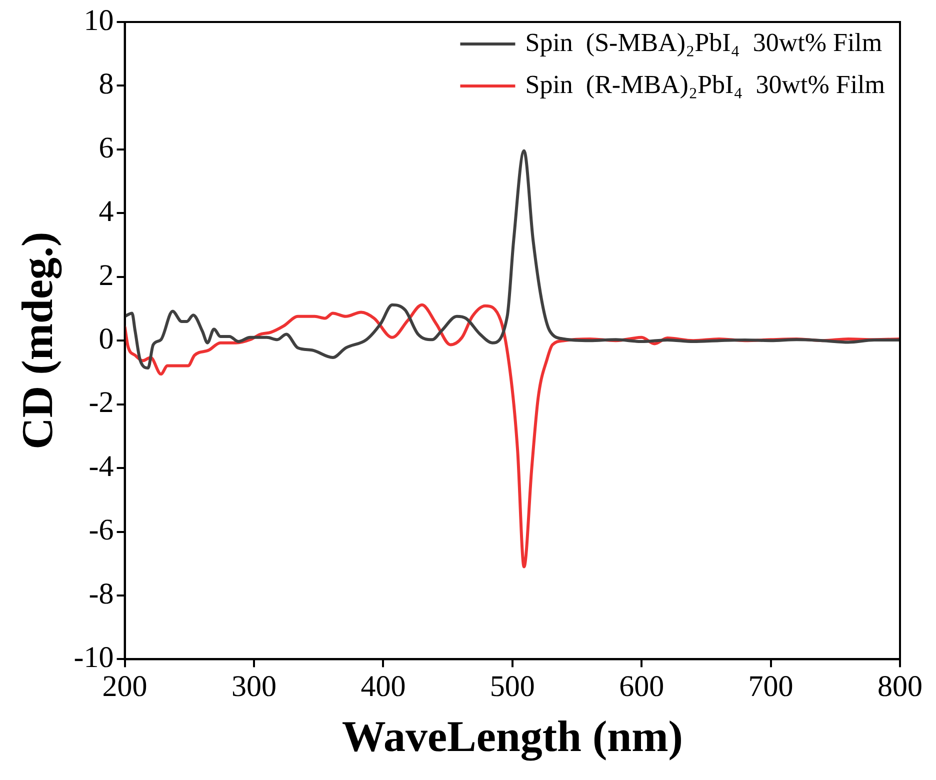  Describe the element at coordinates (253, 687) in the screenshot. I see `x-tick-label: 300` at that location.